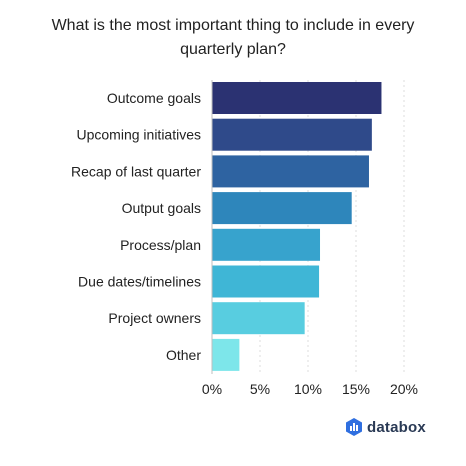 Image resolution: width=466 pixels, height=466 pixels. I want to click on category-label: Process/plan, so click(160, 245).